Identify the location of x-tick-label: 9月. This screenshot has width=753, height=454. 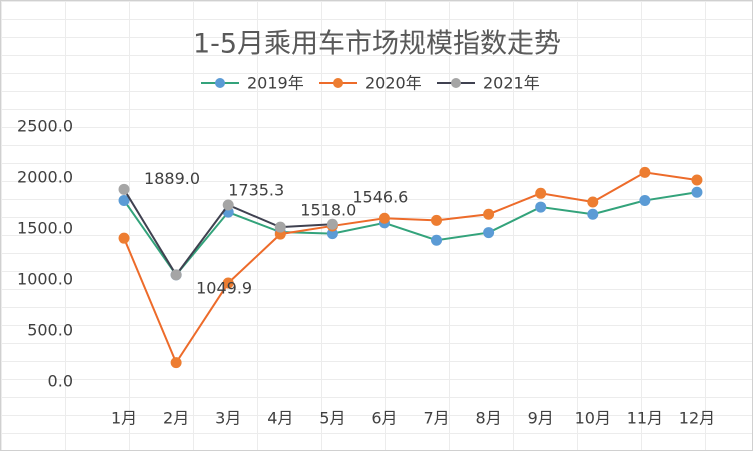
(541, 418).